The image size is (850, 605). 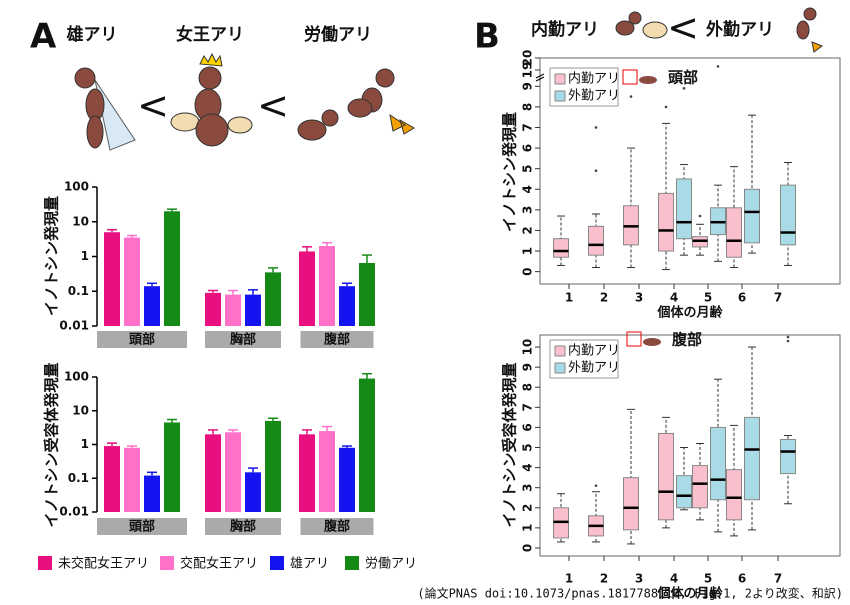 I want to click on y-tick-label: 7, so click(x=528, y=127).